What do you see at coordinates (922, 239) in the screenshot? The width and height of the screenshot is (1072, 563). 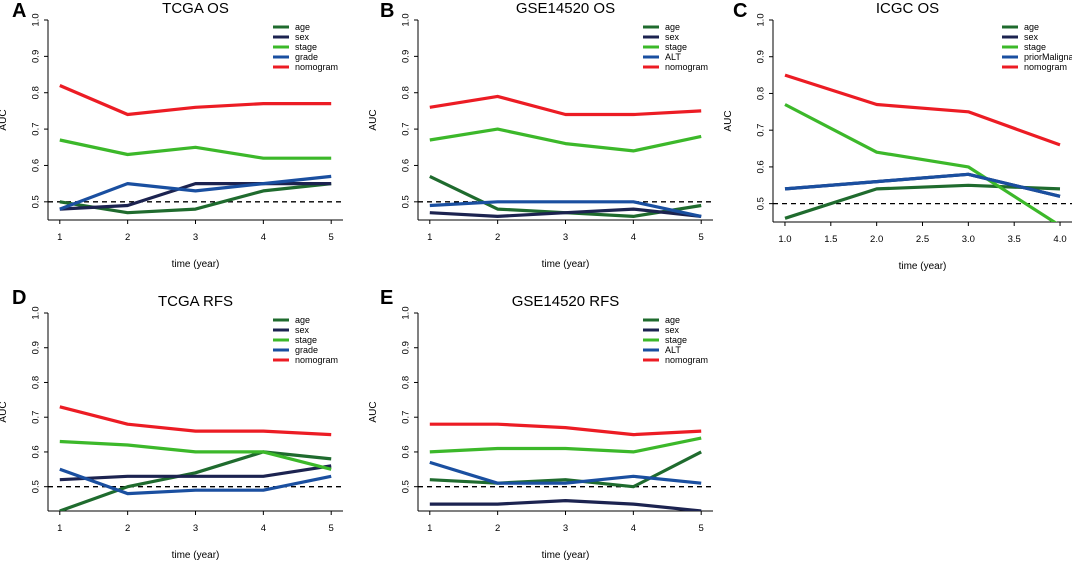 I see `x-tick-label: 2.5` at bounding box center [922, 239].